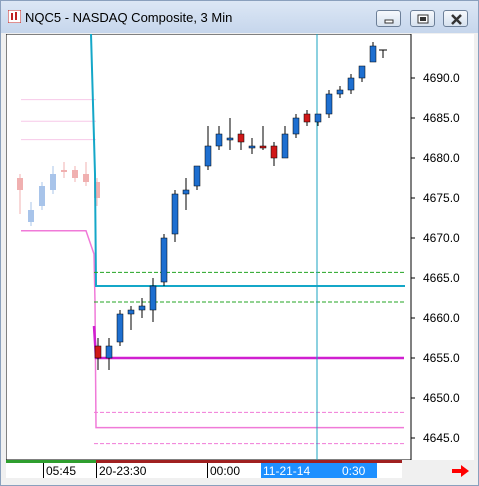 The image size is (479, 486). Describe the element at coordinates (225, 471) in the screenshot. I see `time-label-0000: 00:00` at that location.